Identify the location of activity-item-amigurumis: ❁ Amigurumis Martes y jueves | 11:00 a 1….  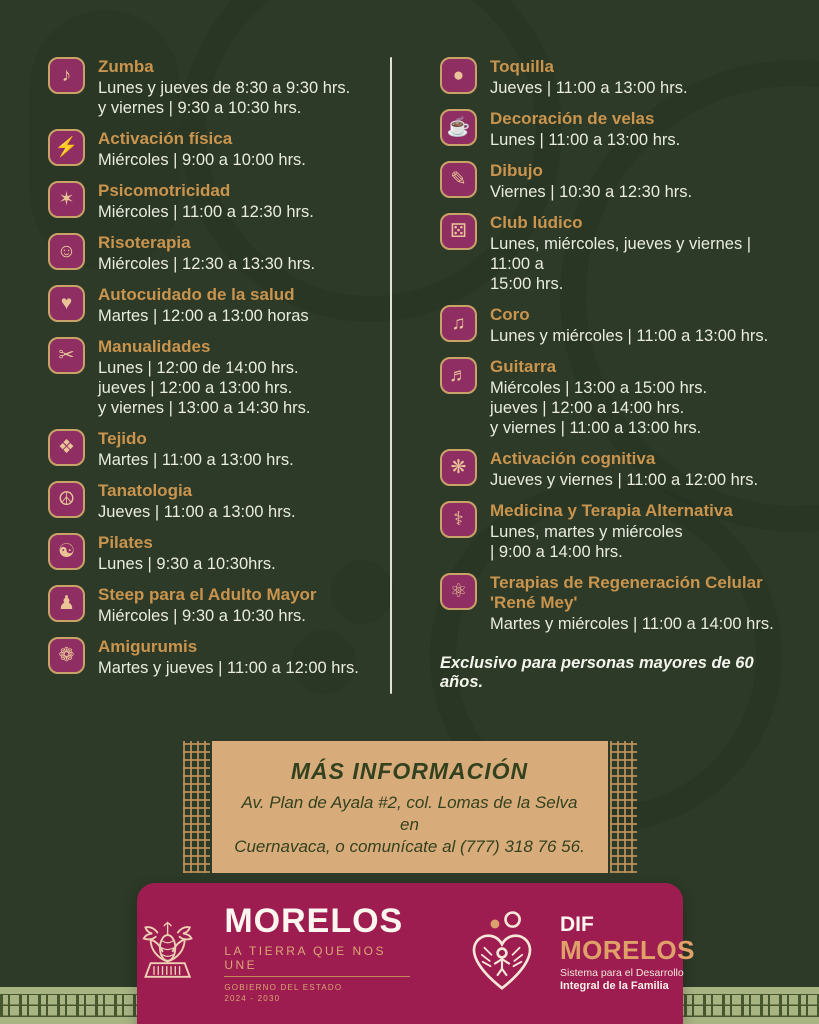
(219, 657).